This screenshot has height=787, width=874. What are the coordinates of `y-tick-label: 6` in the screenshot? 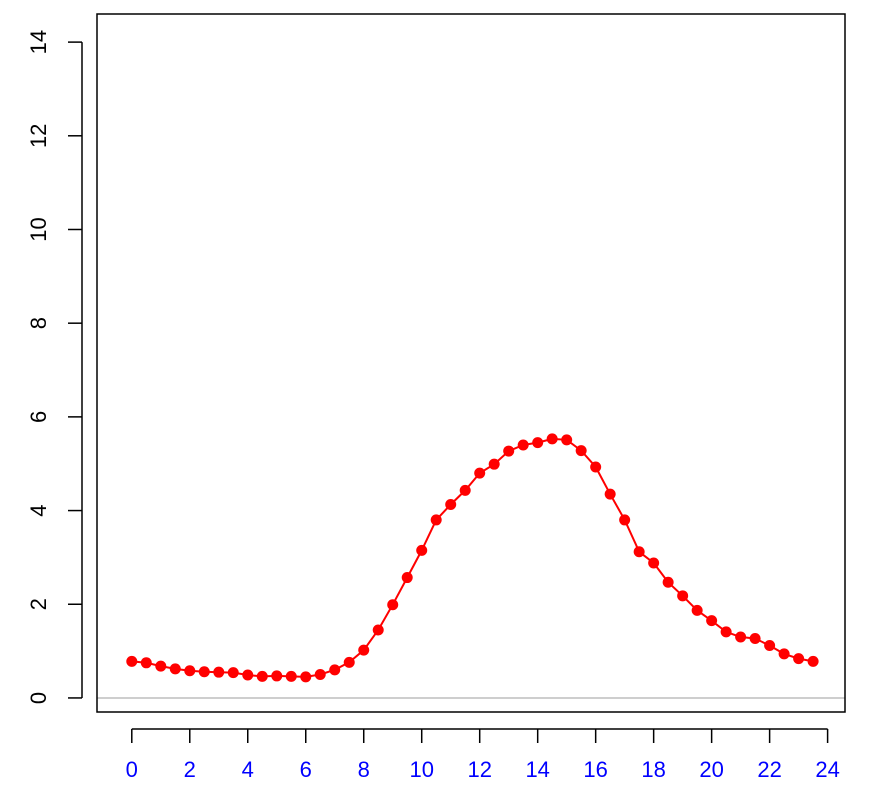 It's located at (38, 417).